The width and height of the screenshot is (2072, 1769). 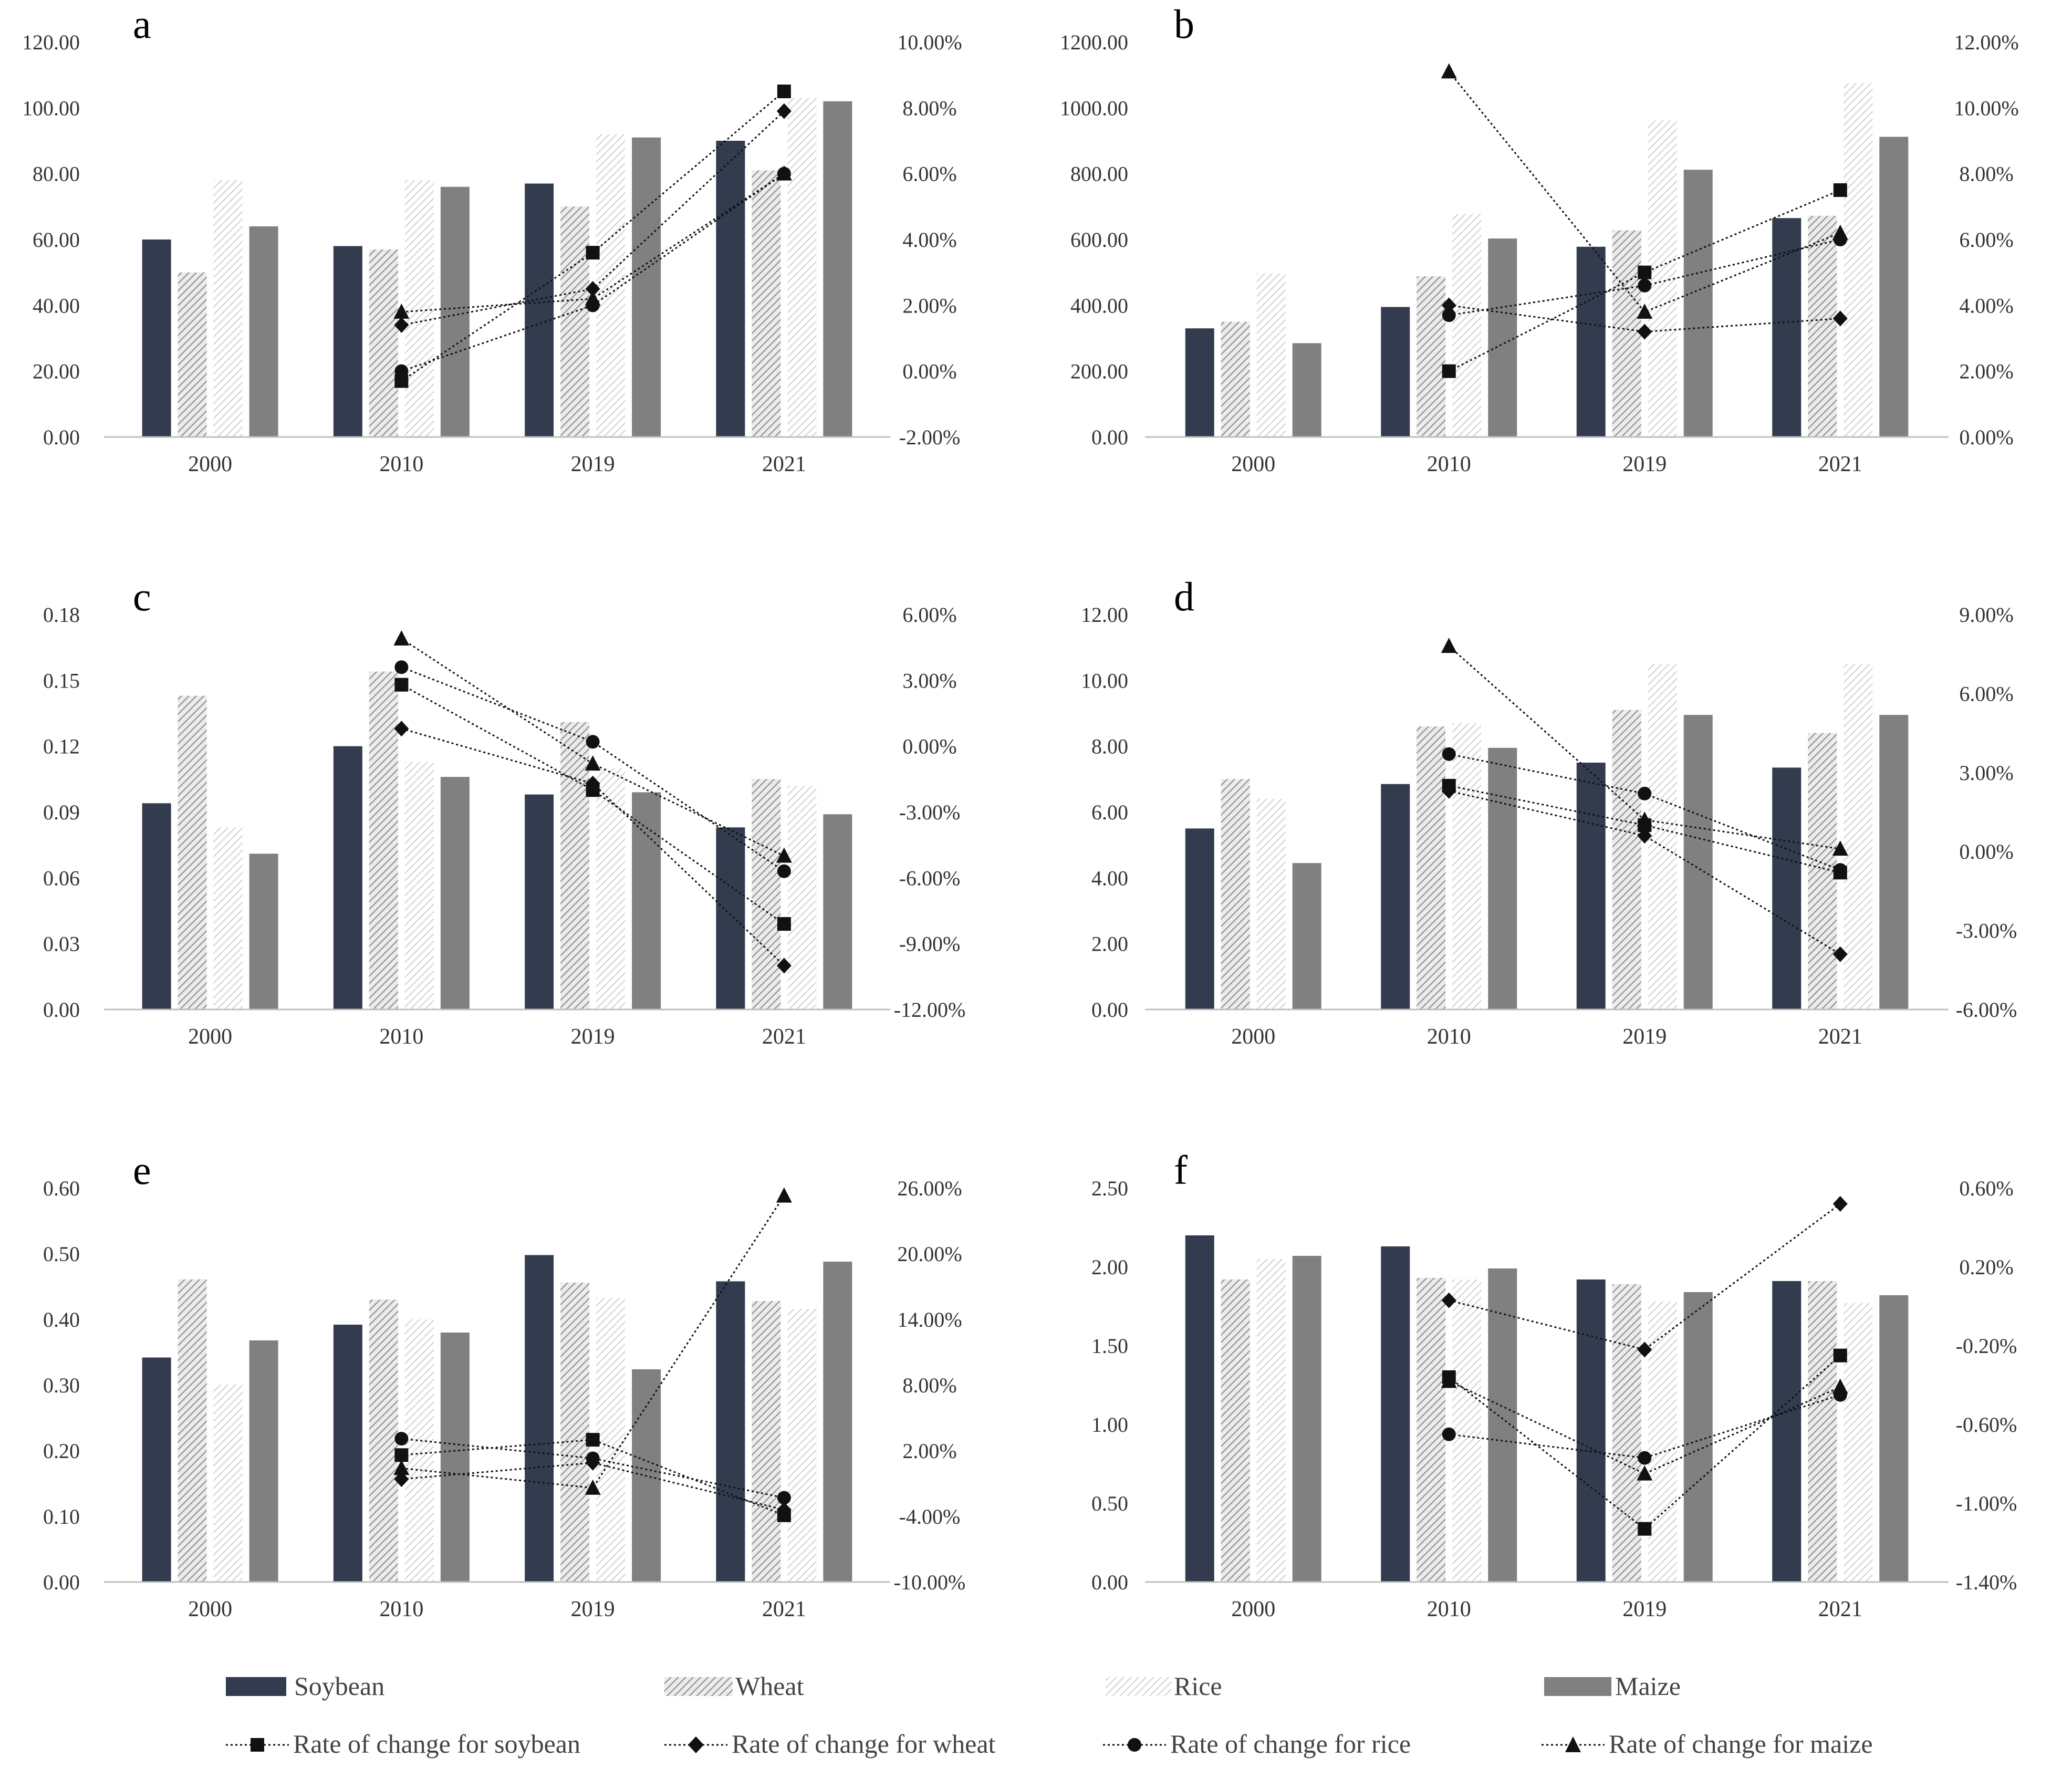 What do you see at coordinates (264, 331) in the screenshot?
I see `bar-maize-2000` at bounding box center [264, 331].